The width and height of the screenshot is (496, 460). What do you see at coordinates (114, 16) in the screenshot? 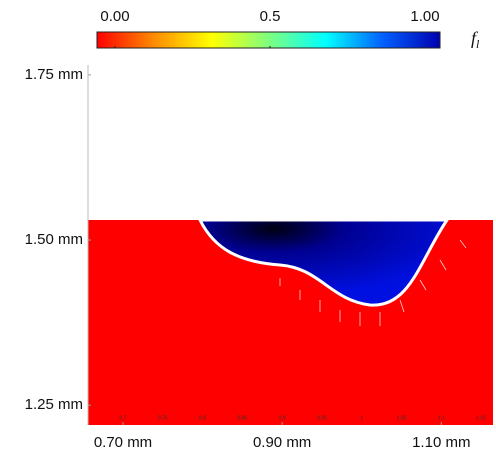
I see `colorbar-tick-label: 0.00` at bounding box center [114, 16].